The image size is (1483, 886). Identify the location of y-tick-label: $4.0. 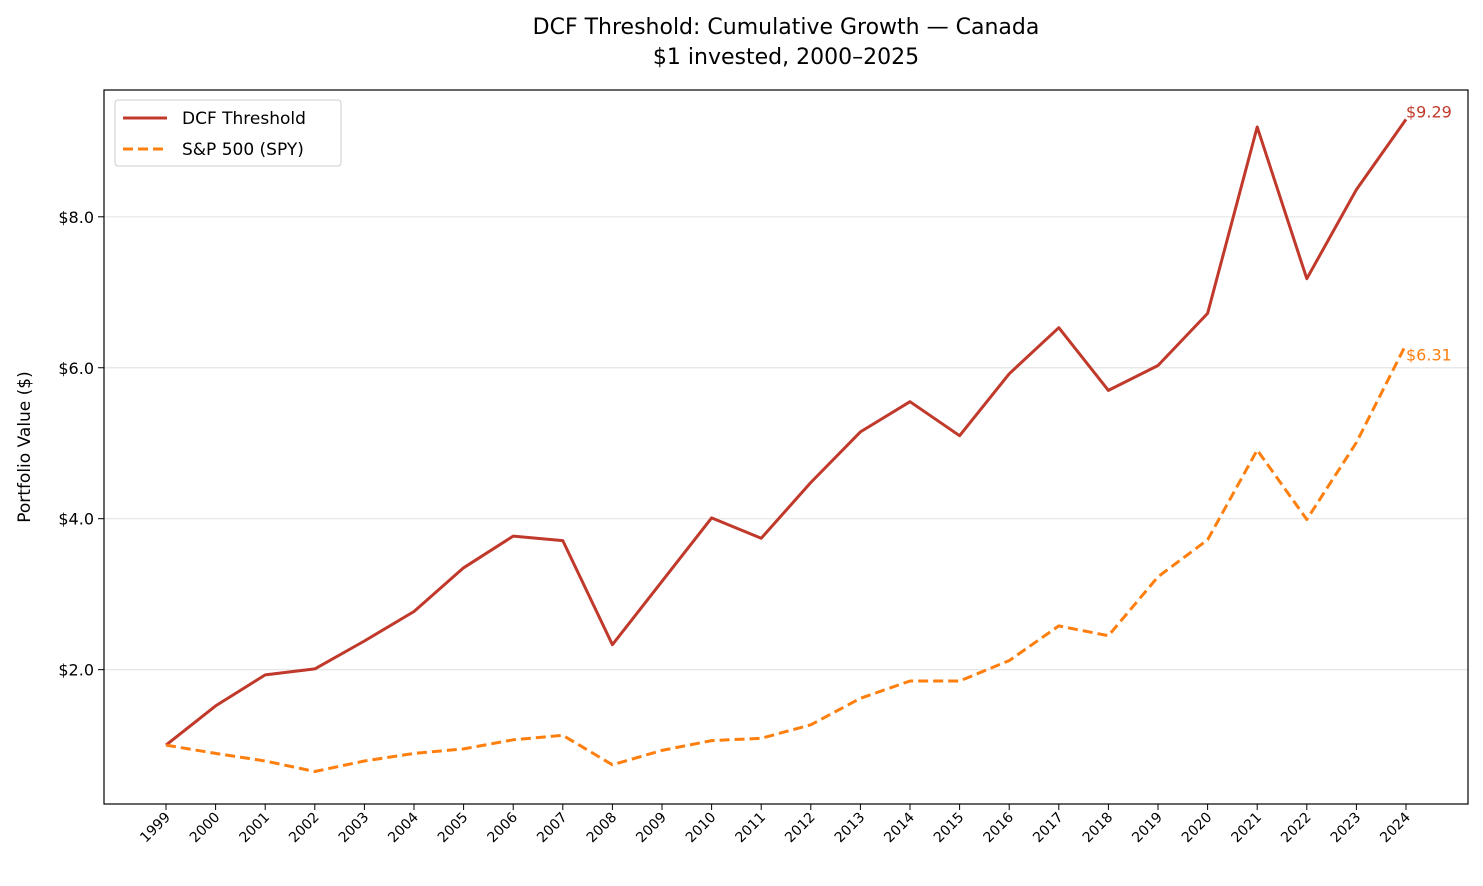
(76, 519).